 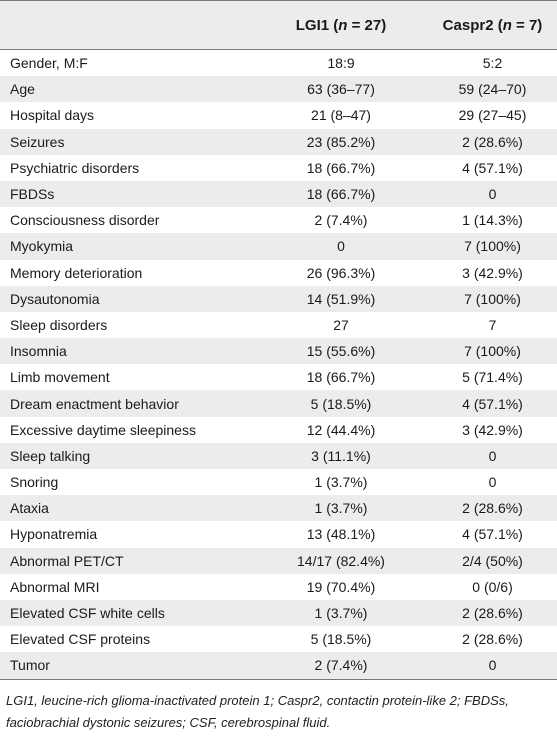 I want to click on row-label-cell: Insomnia, so click(x=38, y=351).